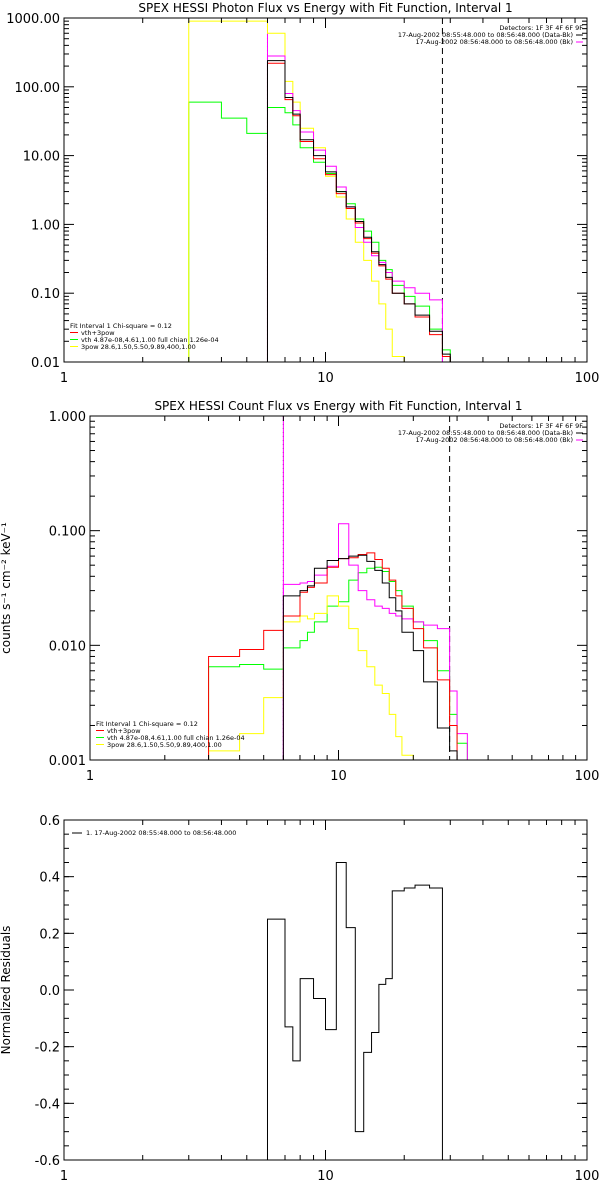 The height and width of the screenshot is (1200, 600). Describe the element at coordinates (47, 1104) in the screenshot. I see `y-tick-label: -0.4` at that location.